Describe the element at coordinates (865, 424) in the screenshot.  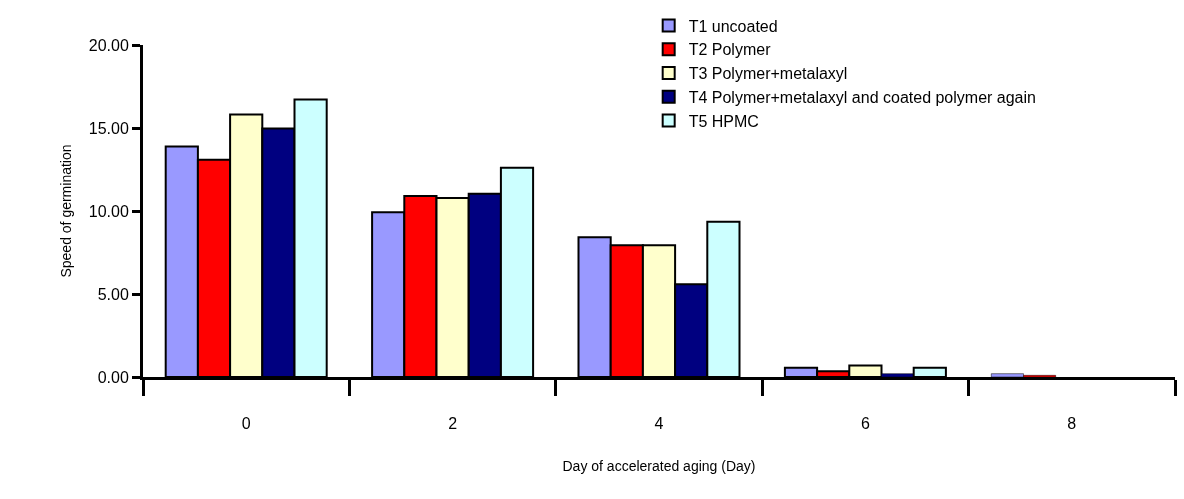
I see `x-tick-label: 6` at that location.